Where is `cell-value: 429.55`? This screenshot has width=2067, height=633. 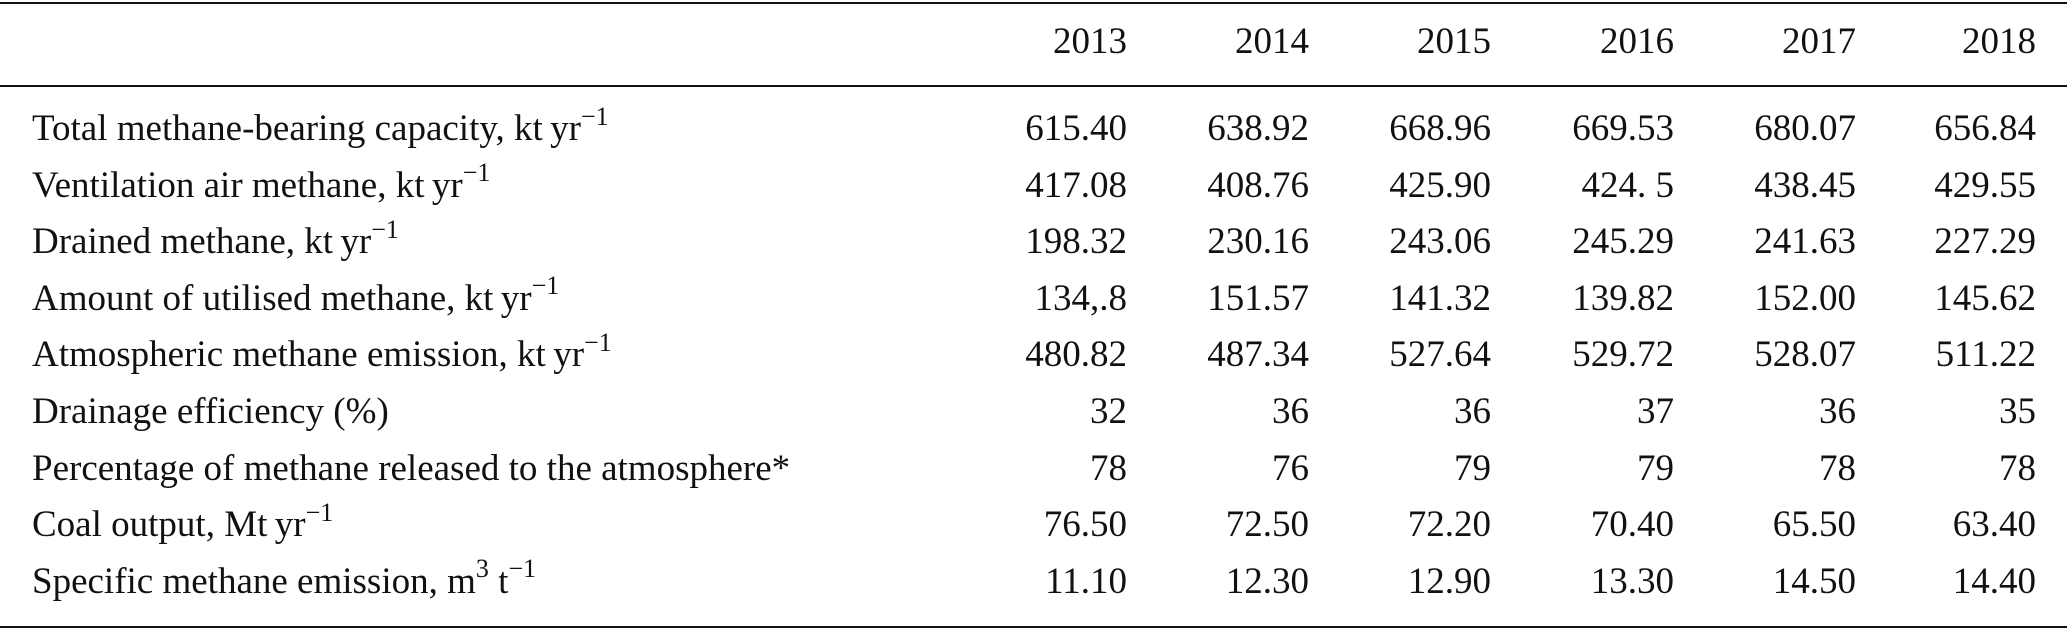
cell-value: 429.55 is located at coordinates (1985, 185).